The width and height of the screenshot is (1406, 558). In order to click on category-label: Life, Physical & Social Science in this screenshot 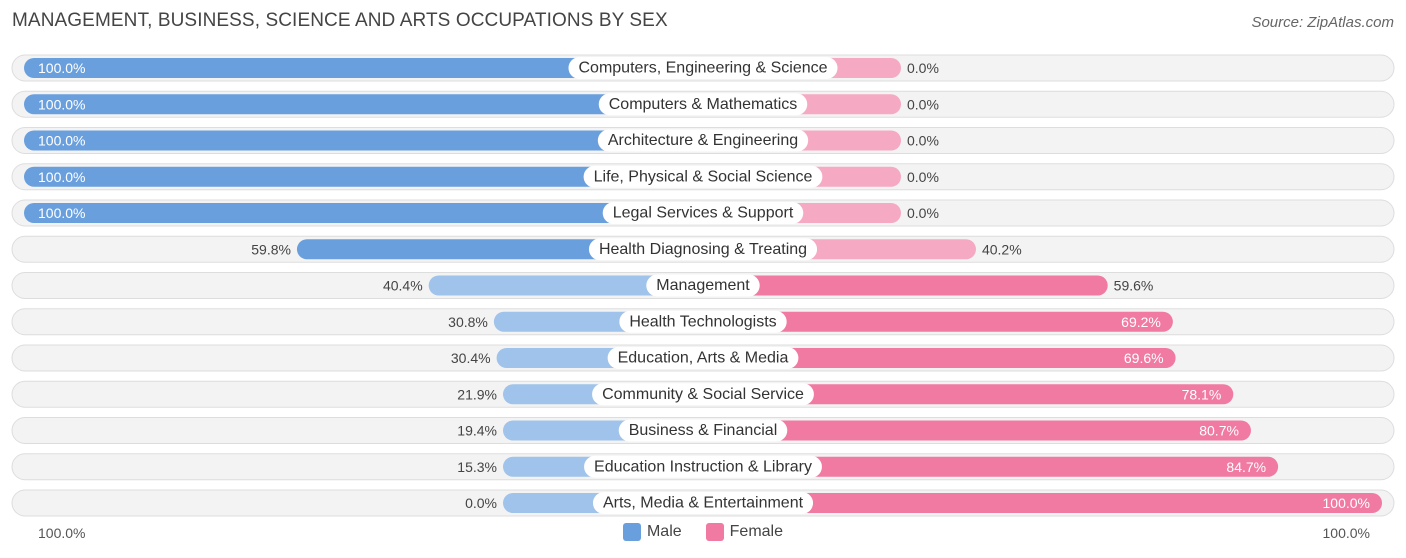, I will do `click(703, 176)`.